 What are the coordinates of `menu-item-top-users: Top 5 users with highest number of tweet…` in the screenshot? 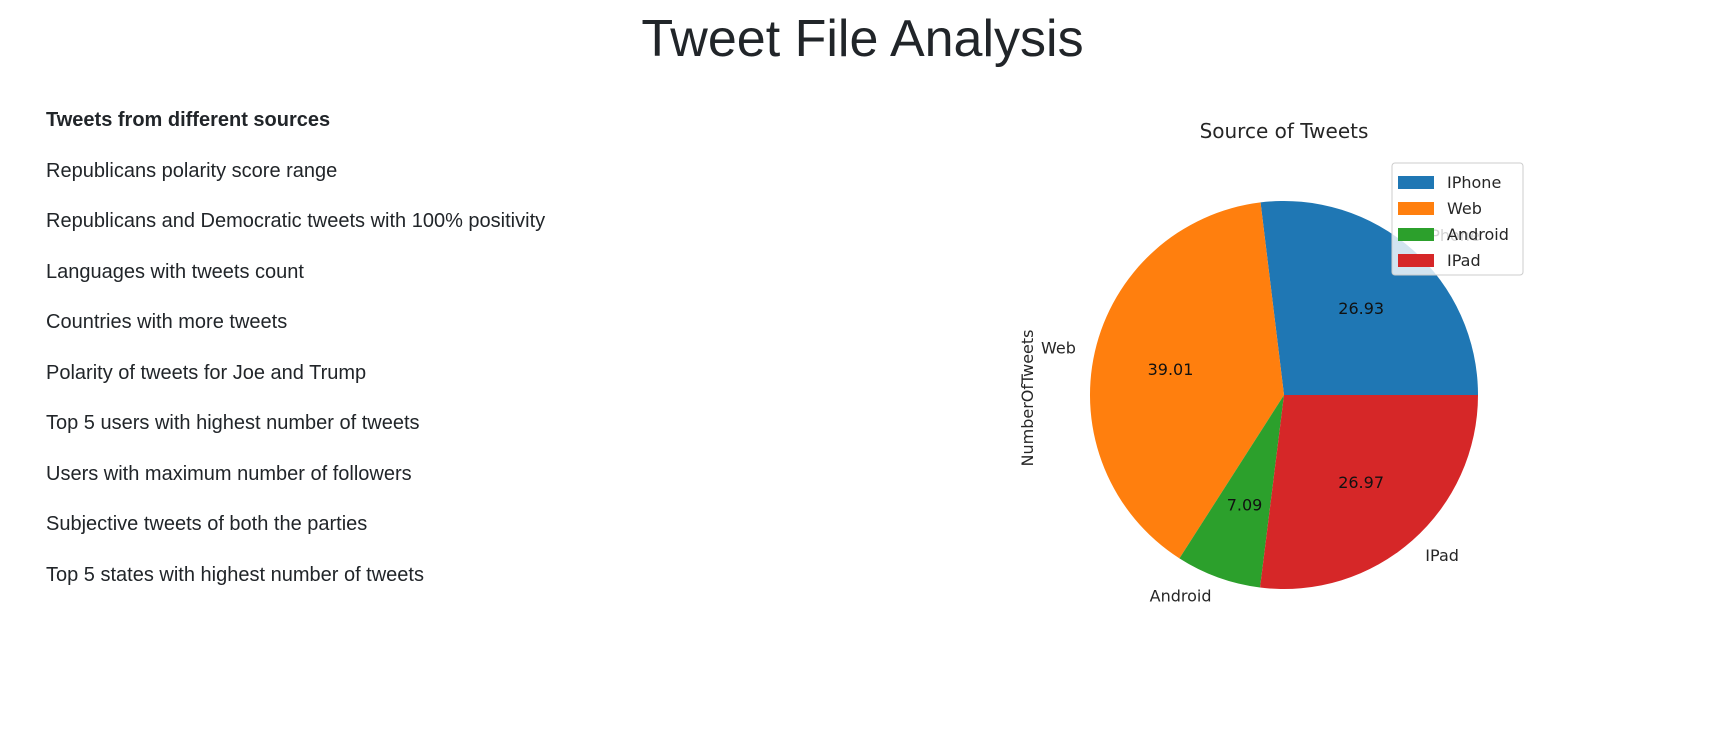 It's located at (233, 423).